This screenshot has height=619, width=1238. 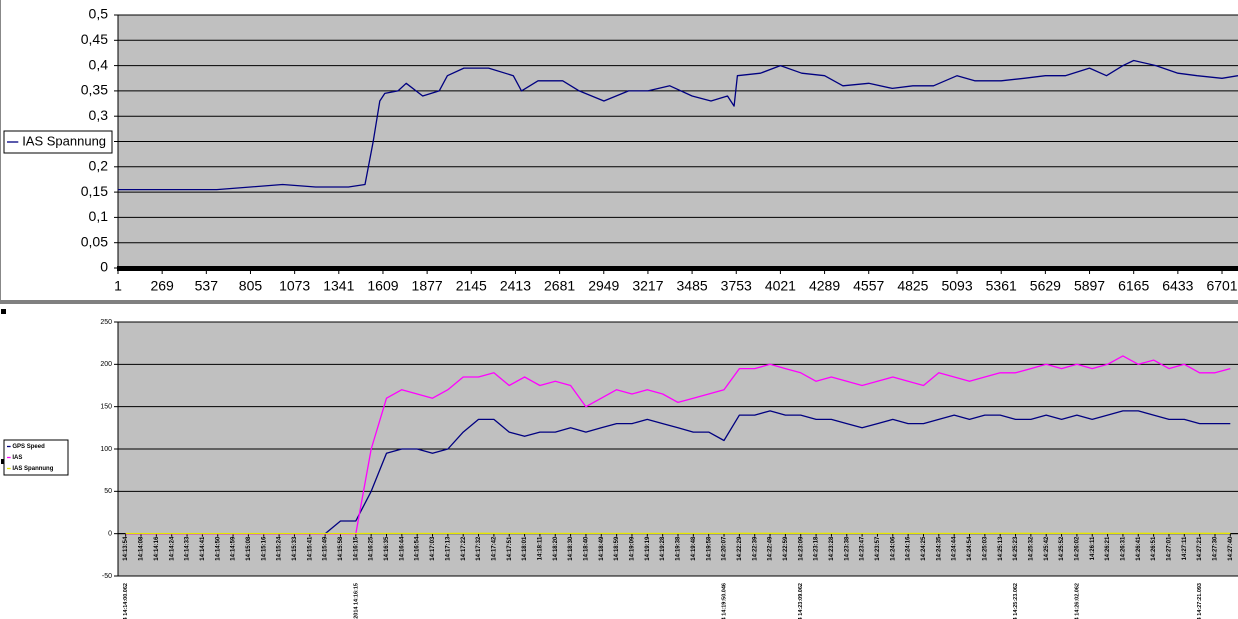 What do you see at coordinates (771, 548) in the screenshot?
I see `x-tick-label: 14:22:49` at bounding box center [771, 548].